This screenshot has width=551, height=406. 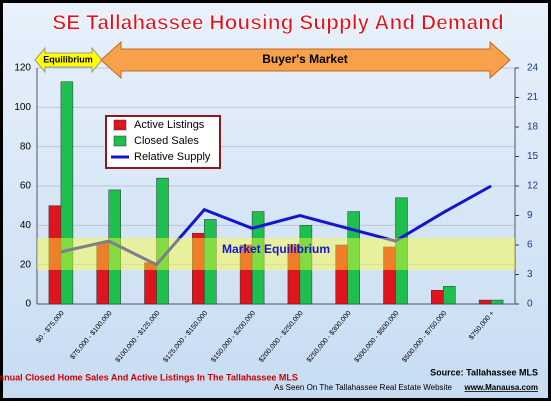 What do you see at coordinates (530, 304) in the screenshot?
I see `y2-tick-label: 0` at bounding box center [530, 304].